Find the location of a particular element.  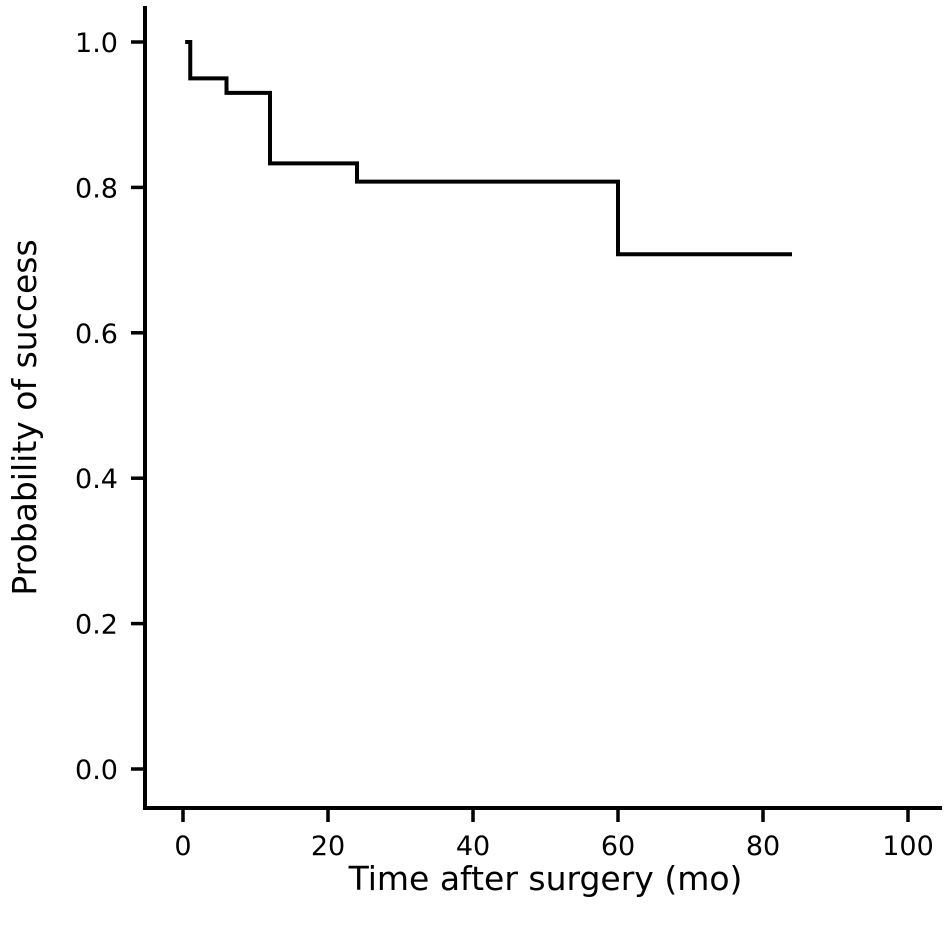

y-tick-label: 0.2 is located at coordinates (96, 625).